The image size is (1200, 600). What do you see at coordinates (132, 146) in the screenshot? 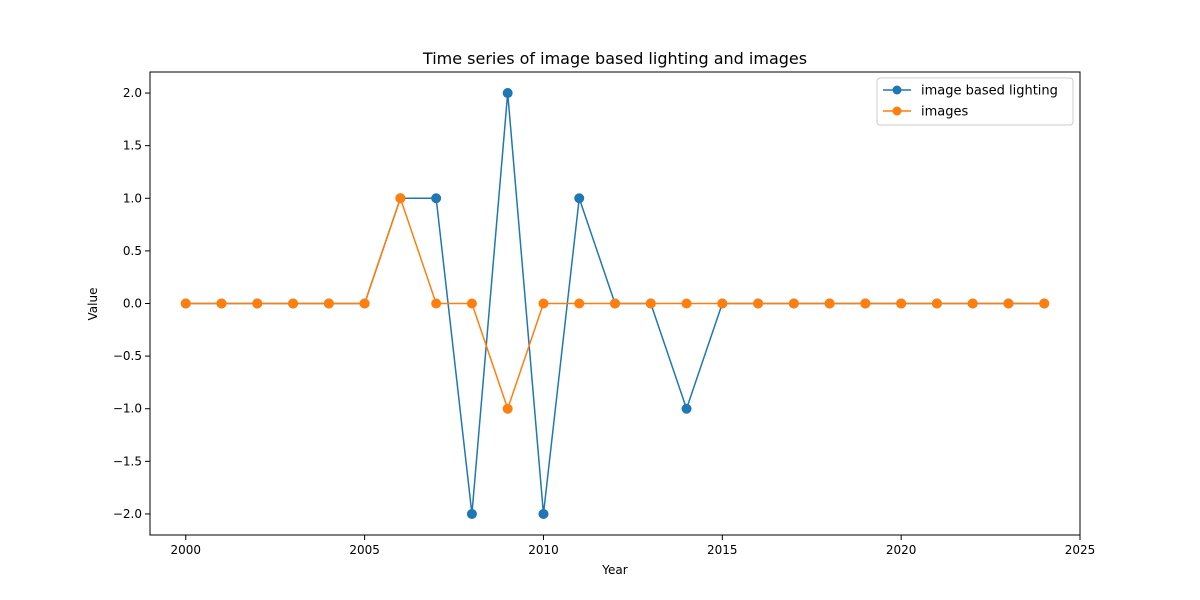
I see `y-tick-label: 1.5` at bounding box center [132, 146].